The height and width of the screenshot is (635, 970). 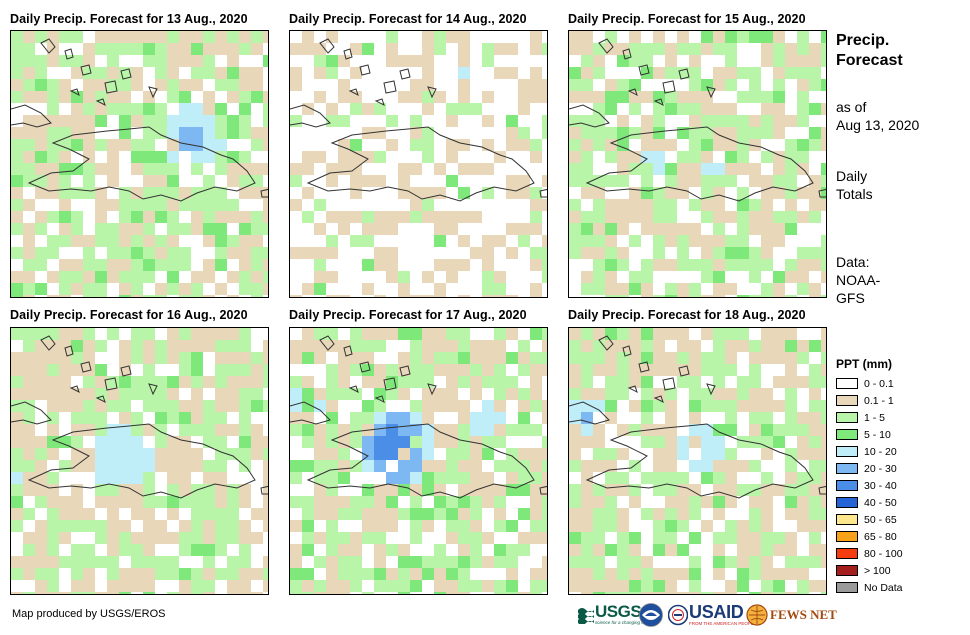 I want to click on map-title-line1: Precip., so click(x=863, y=40).